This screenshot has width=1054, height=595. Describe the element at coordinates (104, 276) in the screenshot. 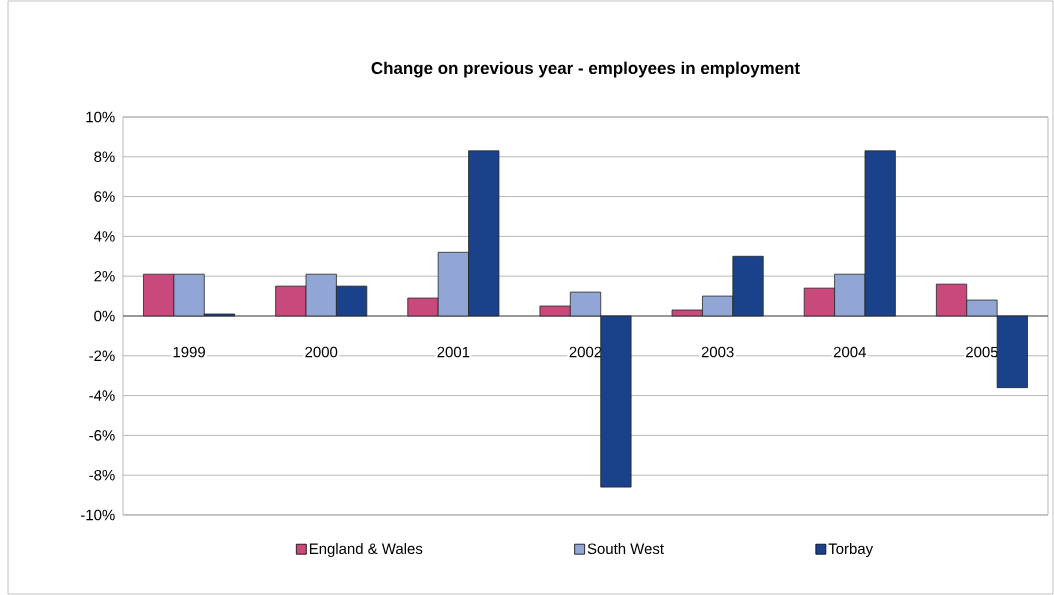

I see `y-tick-label: 2%` at that location.